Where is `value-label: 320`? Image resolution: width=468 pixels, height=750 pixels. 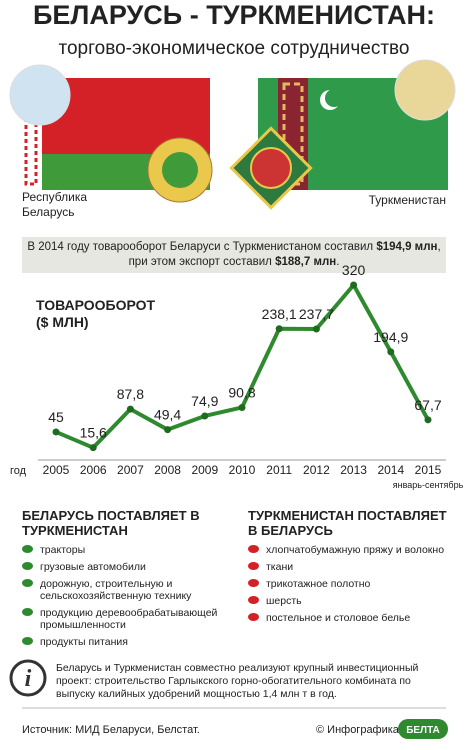
value-label: 320 is located at coordinates (354, 270).